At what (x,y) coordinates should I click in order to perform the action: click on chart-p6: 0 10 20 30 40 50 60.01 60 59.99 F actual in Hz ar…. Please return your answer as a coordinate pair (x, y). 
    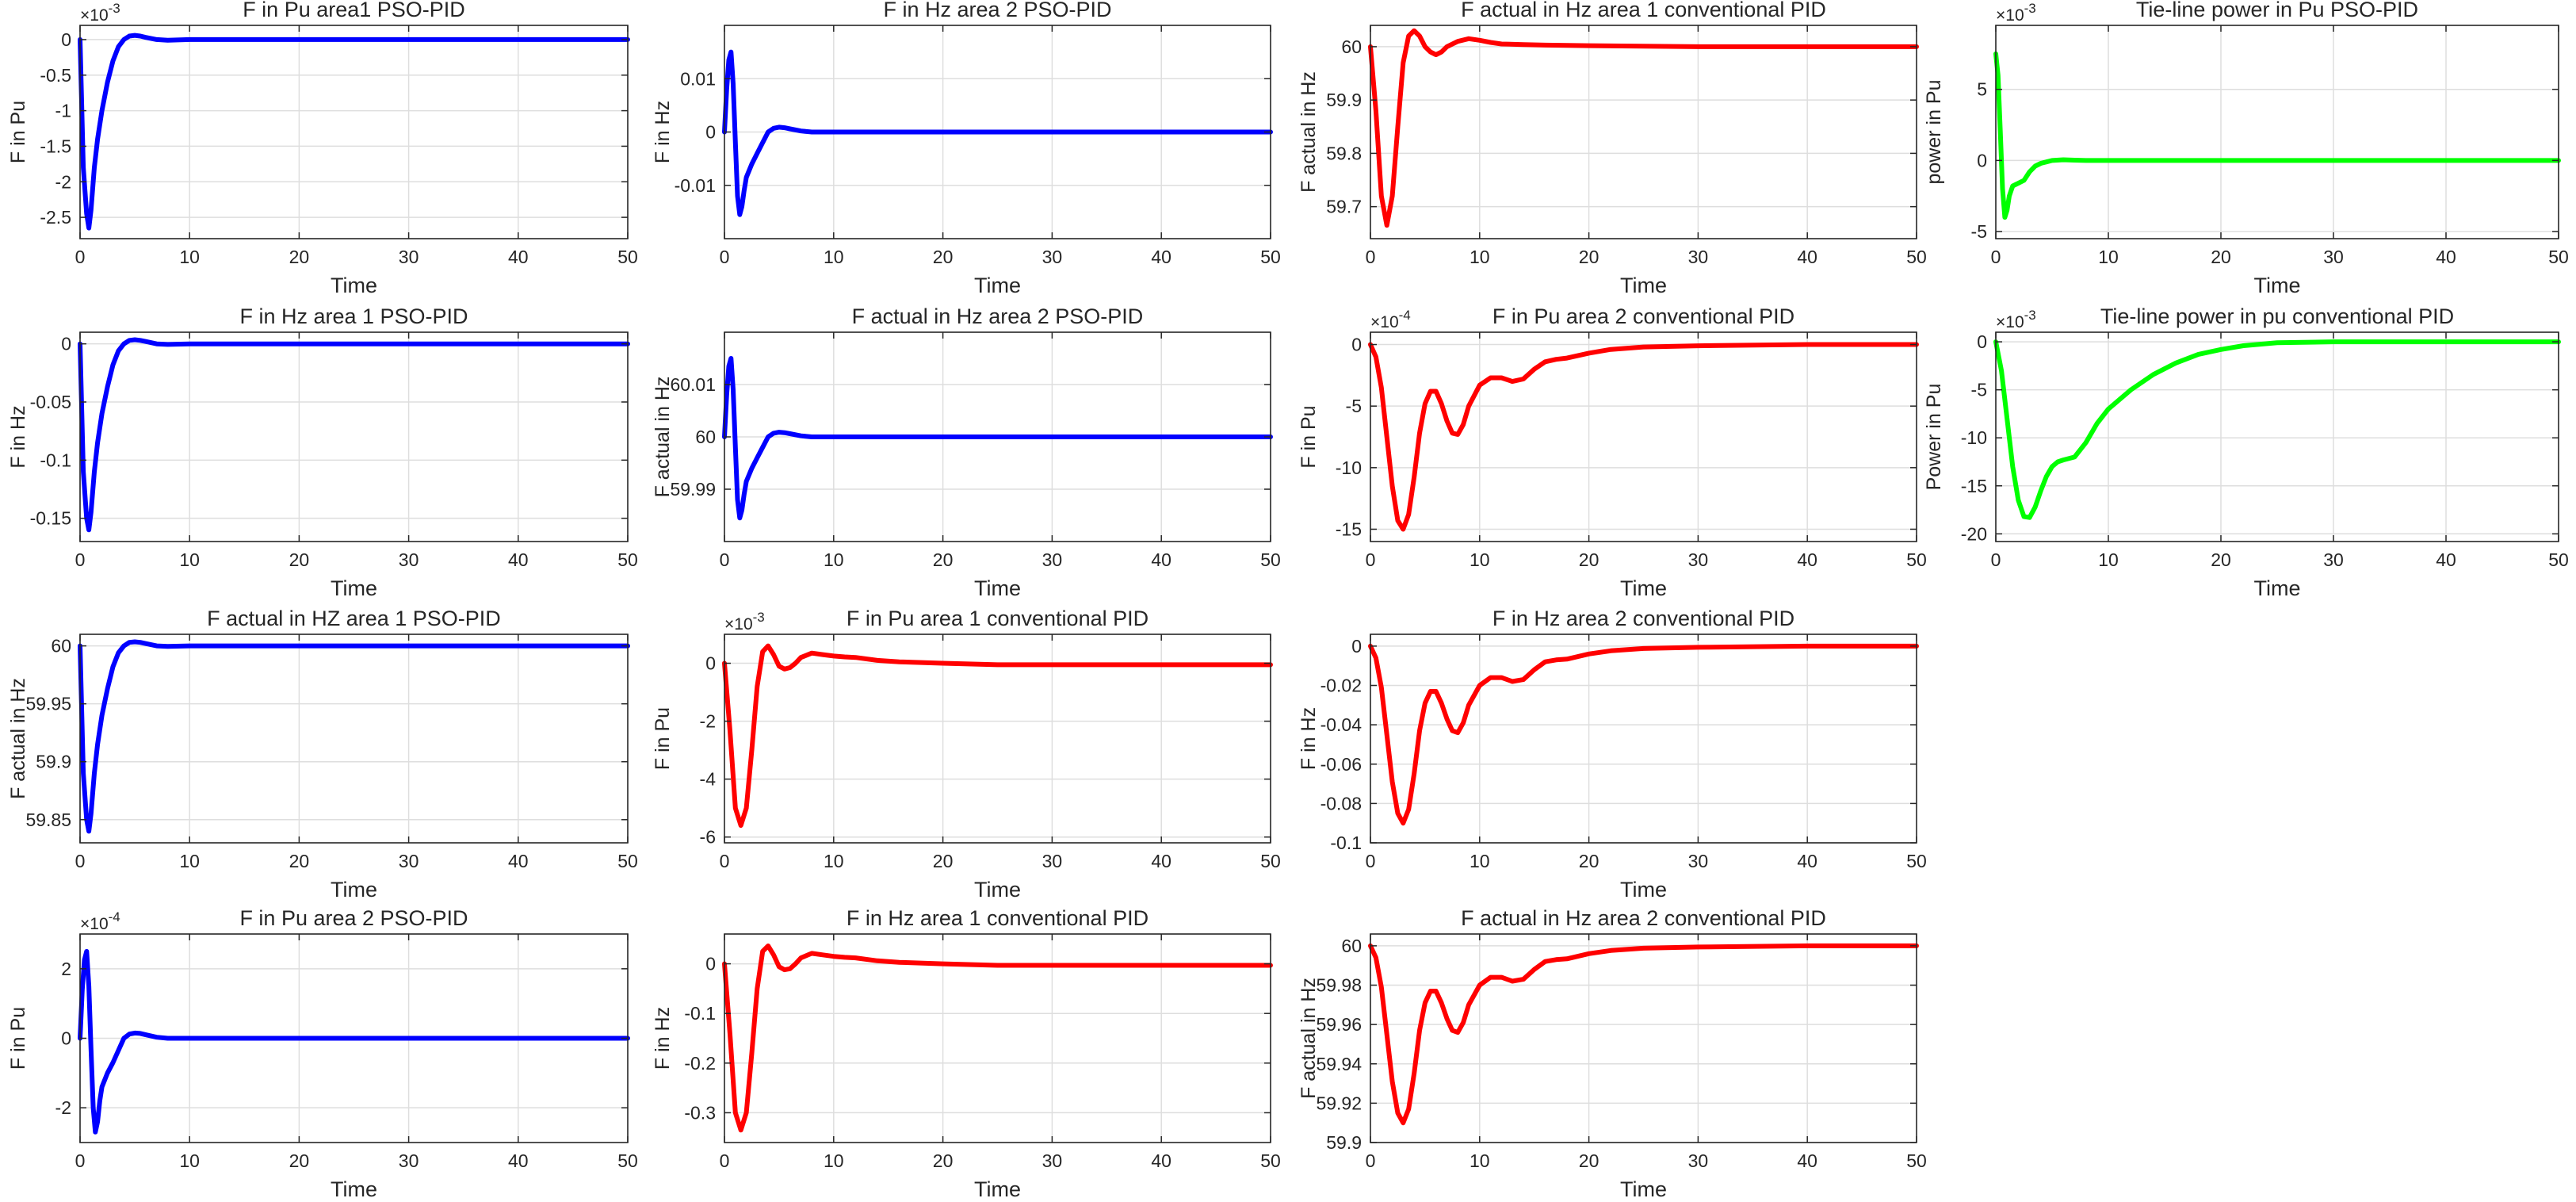
    Looking at the image, I should click on (966, 452).